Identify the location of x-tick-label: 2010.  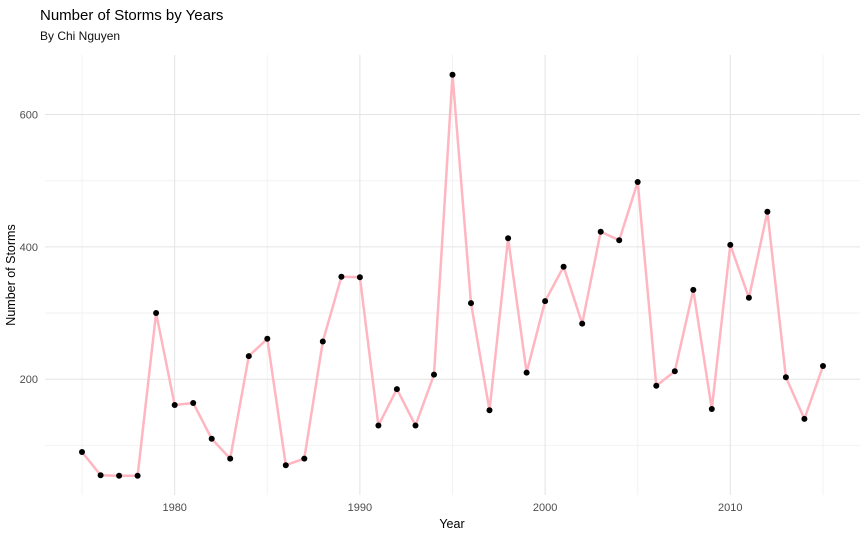
(730, 508).